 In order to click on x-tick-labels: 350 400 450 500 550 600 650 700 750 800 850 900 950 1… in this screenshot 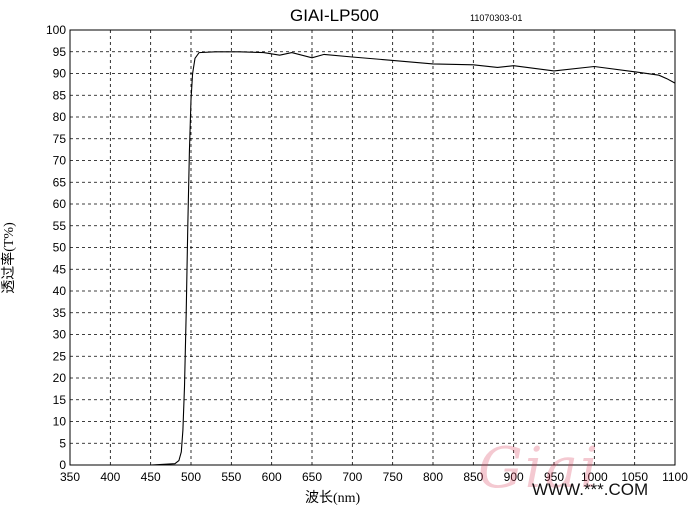, I will do `click(374, 477)`.